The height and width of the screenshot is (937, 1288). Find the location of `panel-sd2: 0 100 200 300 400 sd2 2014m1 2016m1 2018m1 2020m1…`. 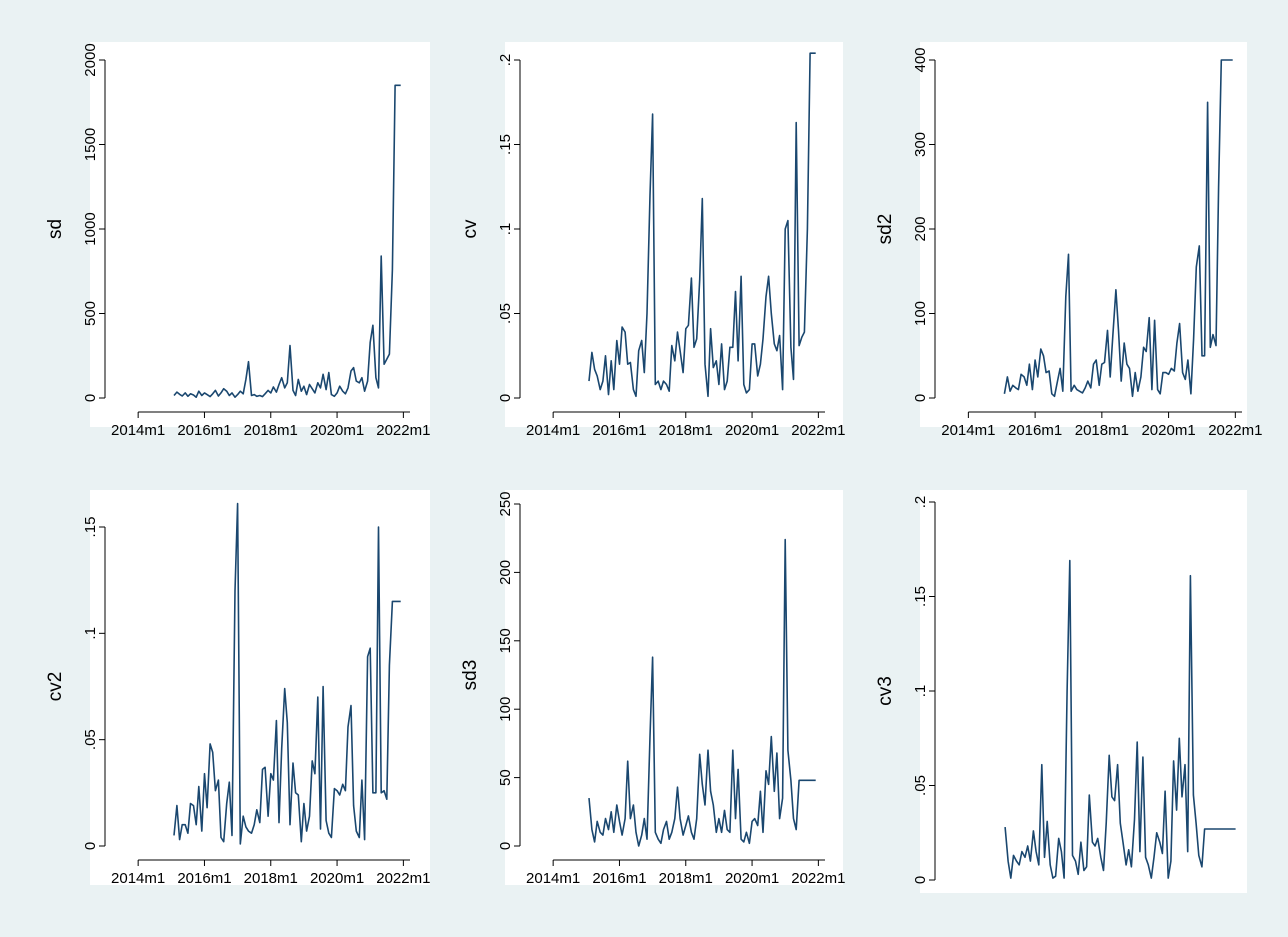

panel-sd2: 0 100 200 300 400 sd2 2014m1 2016m1 2018m1 2020m1… is located at coordinates (1068, 240).